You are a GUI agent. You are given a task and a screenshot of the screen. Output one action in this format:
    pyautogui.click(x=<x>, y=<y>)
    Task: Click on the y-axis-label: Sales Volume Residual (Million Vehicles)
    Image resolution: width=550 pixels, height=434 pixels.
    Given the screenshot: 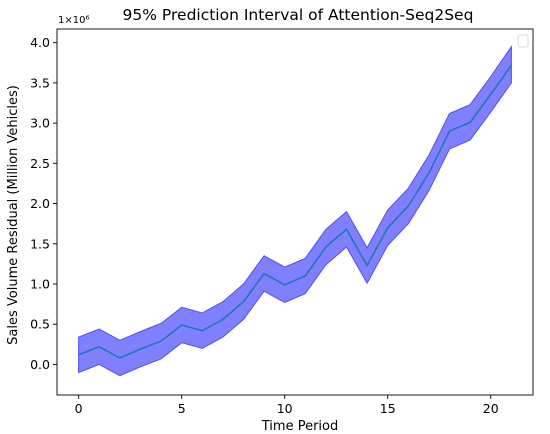 What is the action you would take?
    pyautogui.click(x=13, y=215)
    